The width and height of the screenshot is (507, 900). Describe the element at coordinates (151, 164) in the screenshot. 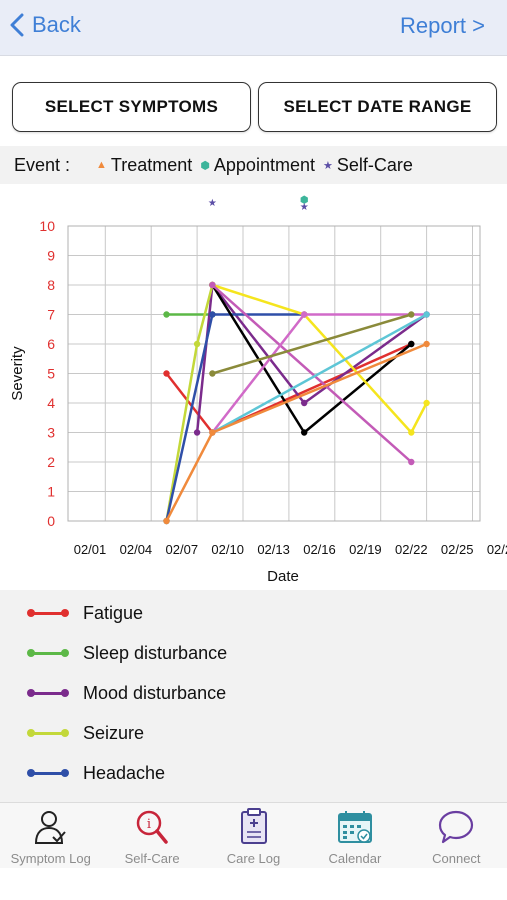

I see `event-treatment-label: Treatment` at that location.